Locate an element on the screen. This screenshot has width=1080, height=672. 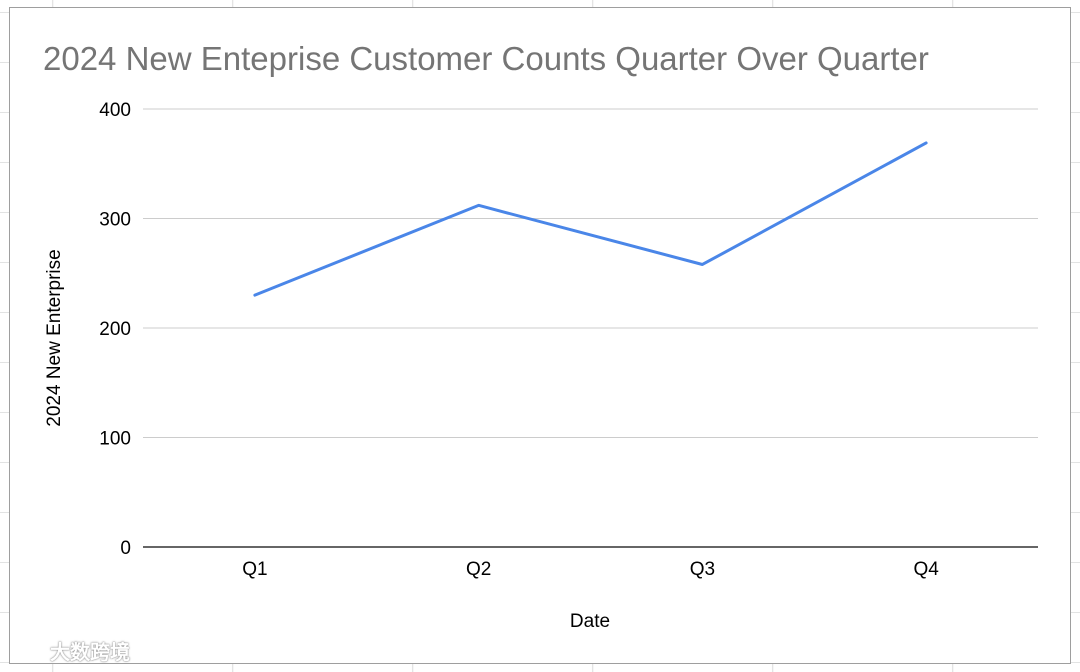
y-tick-label: 400 is located at coordinates (115, 110).